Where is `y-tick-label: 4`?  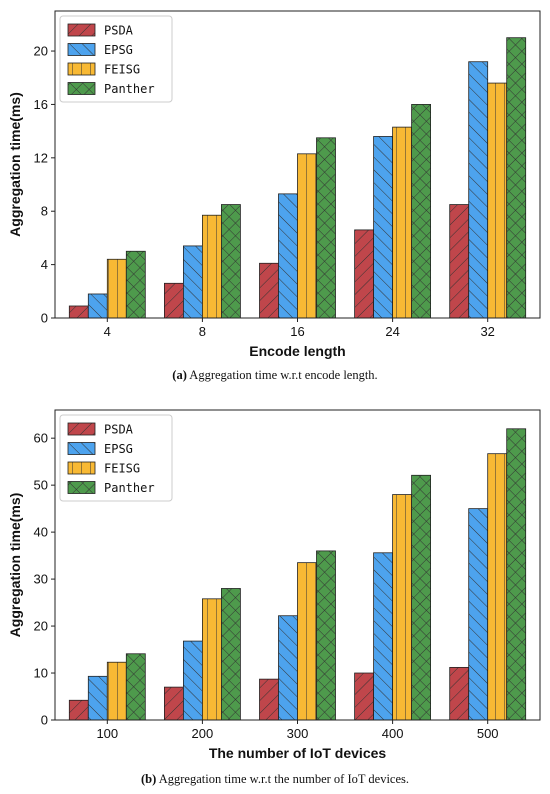
y-tick-label: 4 is located at coordinates (44, 264).